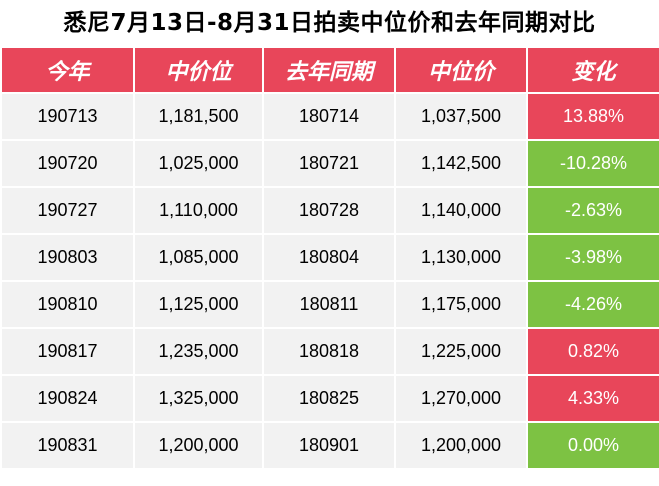 The height and width of the screenshot is (486, 659). I want to click on table-row: 190817 1,235,000 180818 1,225,000 0.82%, so click(330, 351).